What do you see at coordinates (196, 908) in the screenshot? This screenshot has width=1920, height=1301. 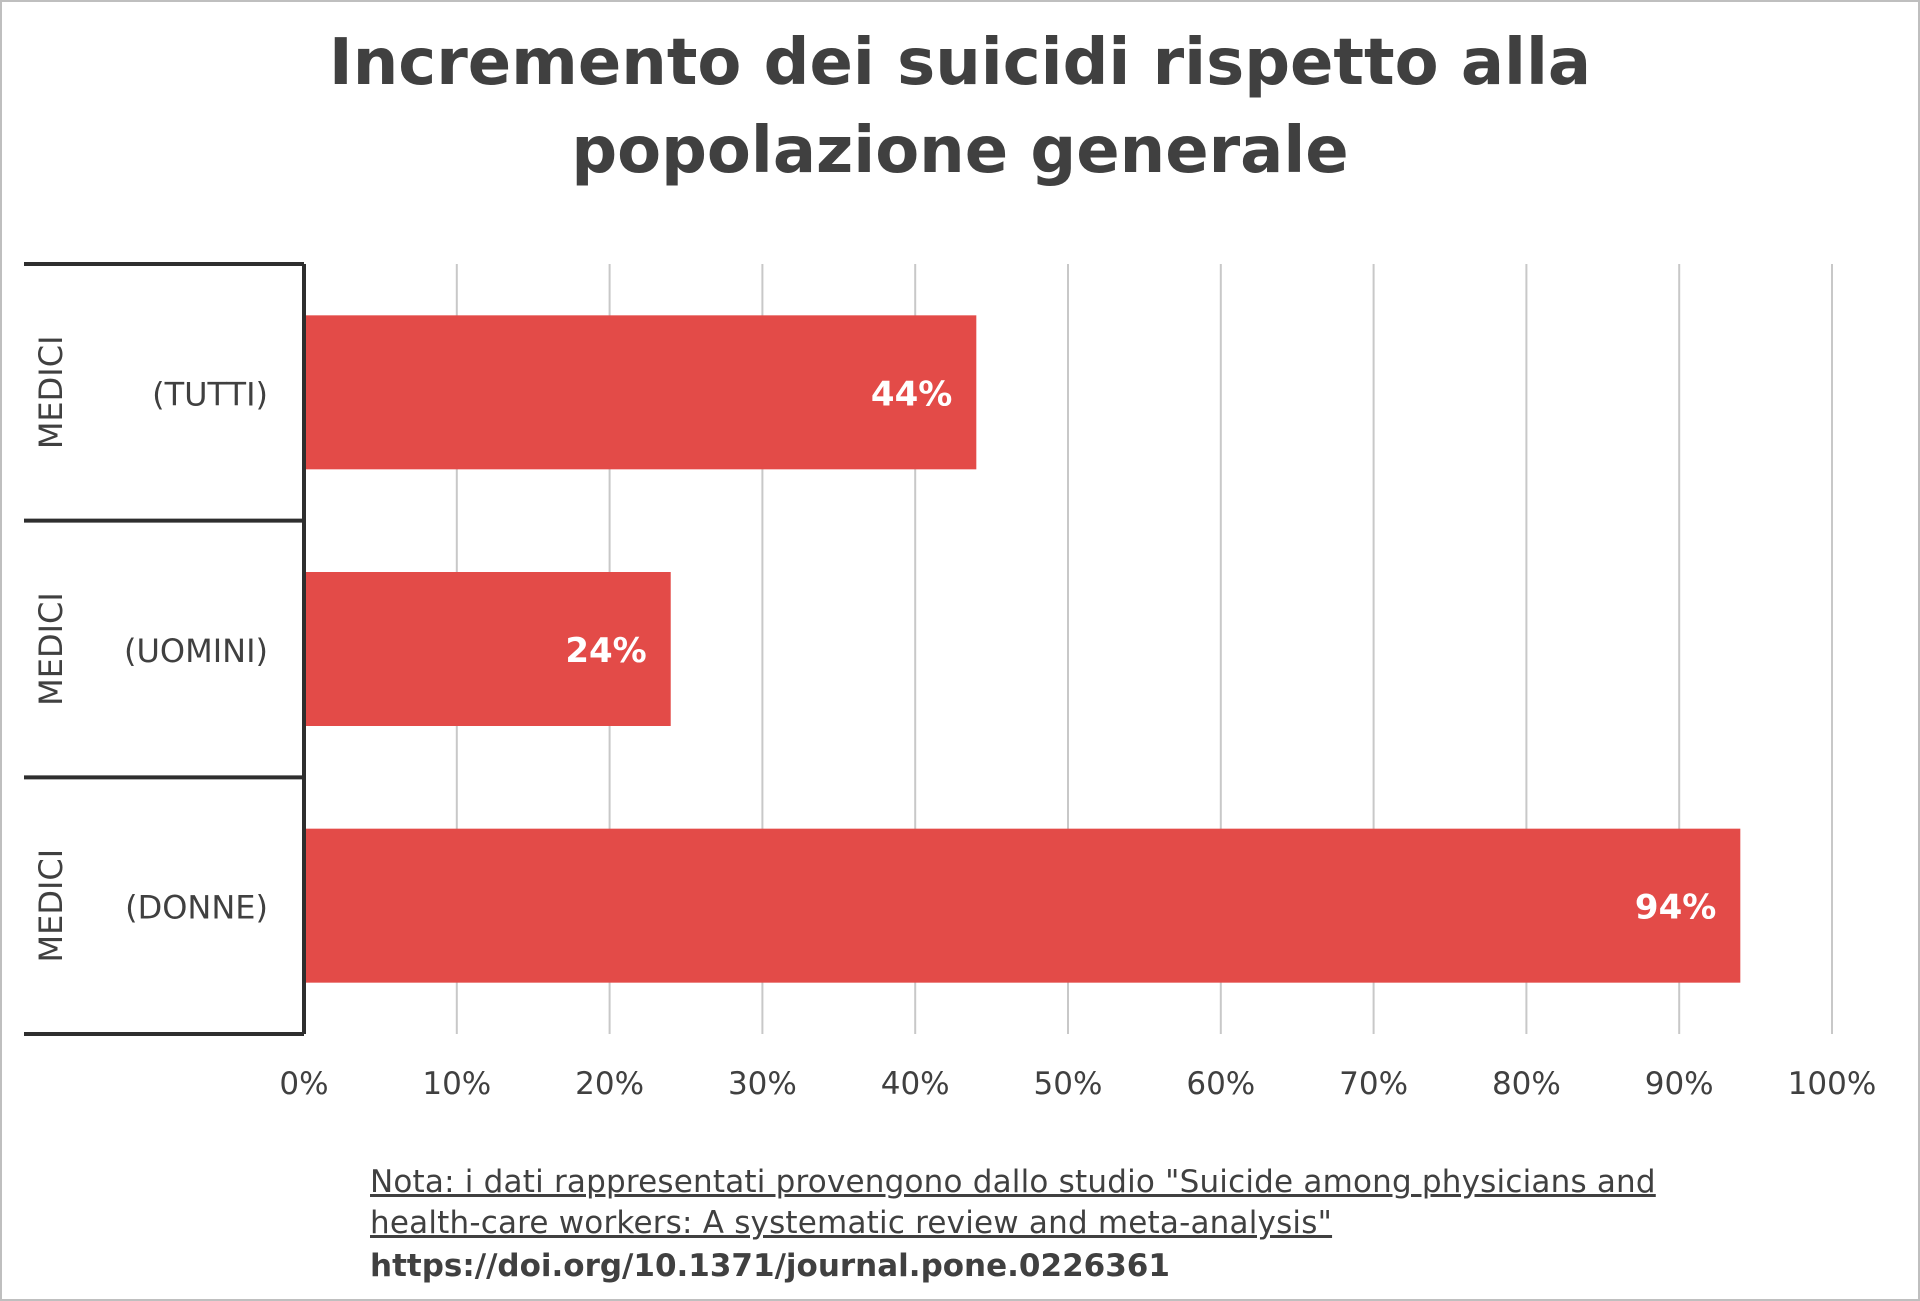 I see `category-label: (DONNE)` at bounding box center [196, 908].